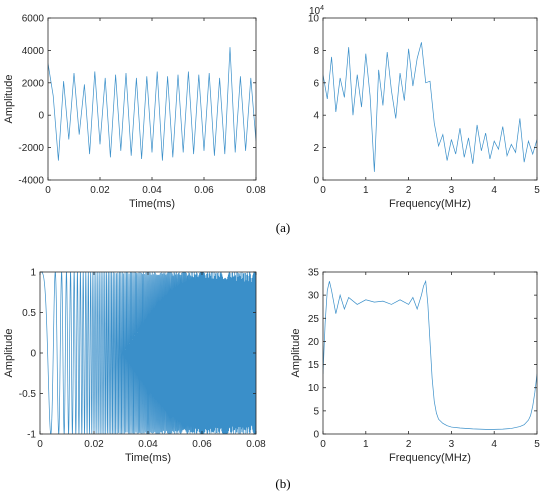 The image size is (550, 497). What do you see at coordinates (316, 83) in the screenshot?
I see `y-tick-label: 6` at bounding box center [316, 83].